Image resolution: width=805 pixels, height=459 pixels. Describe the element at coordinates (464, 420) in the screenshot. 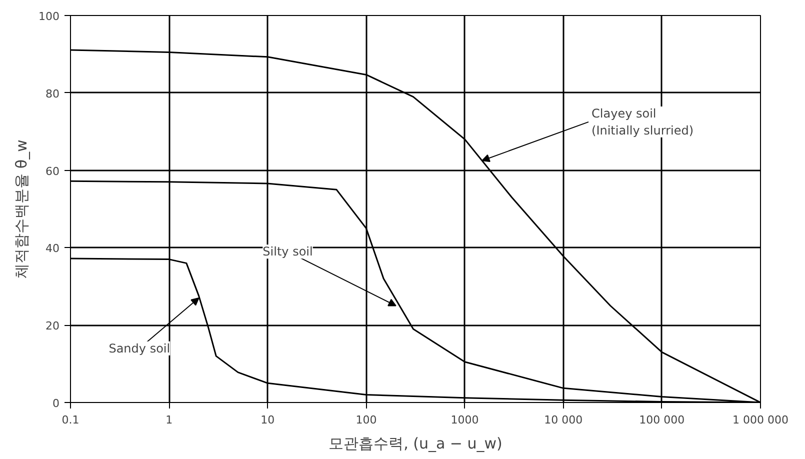

I see `x-tick-label: 1000` at that location.